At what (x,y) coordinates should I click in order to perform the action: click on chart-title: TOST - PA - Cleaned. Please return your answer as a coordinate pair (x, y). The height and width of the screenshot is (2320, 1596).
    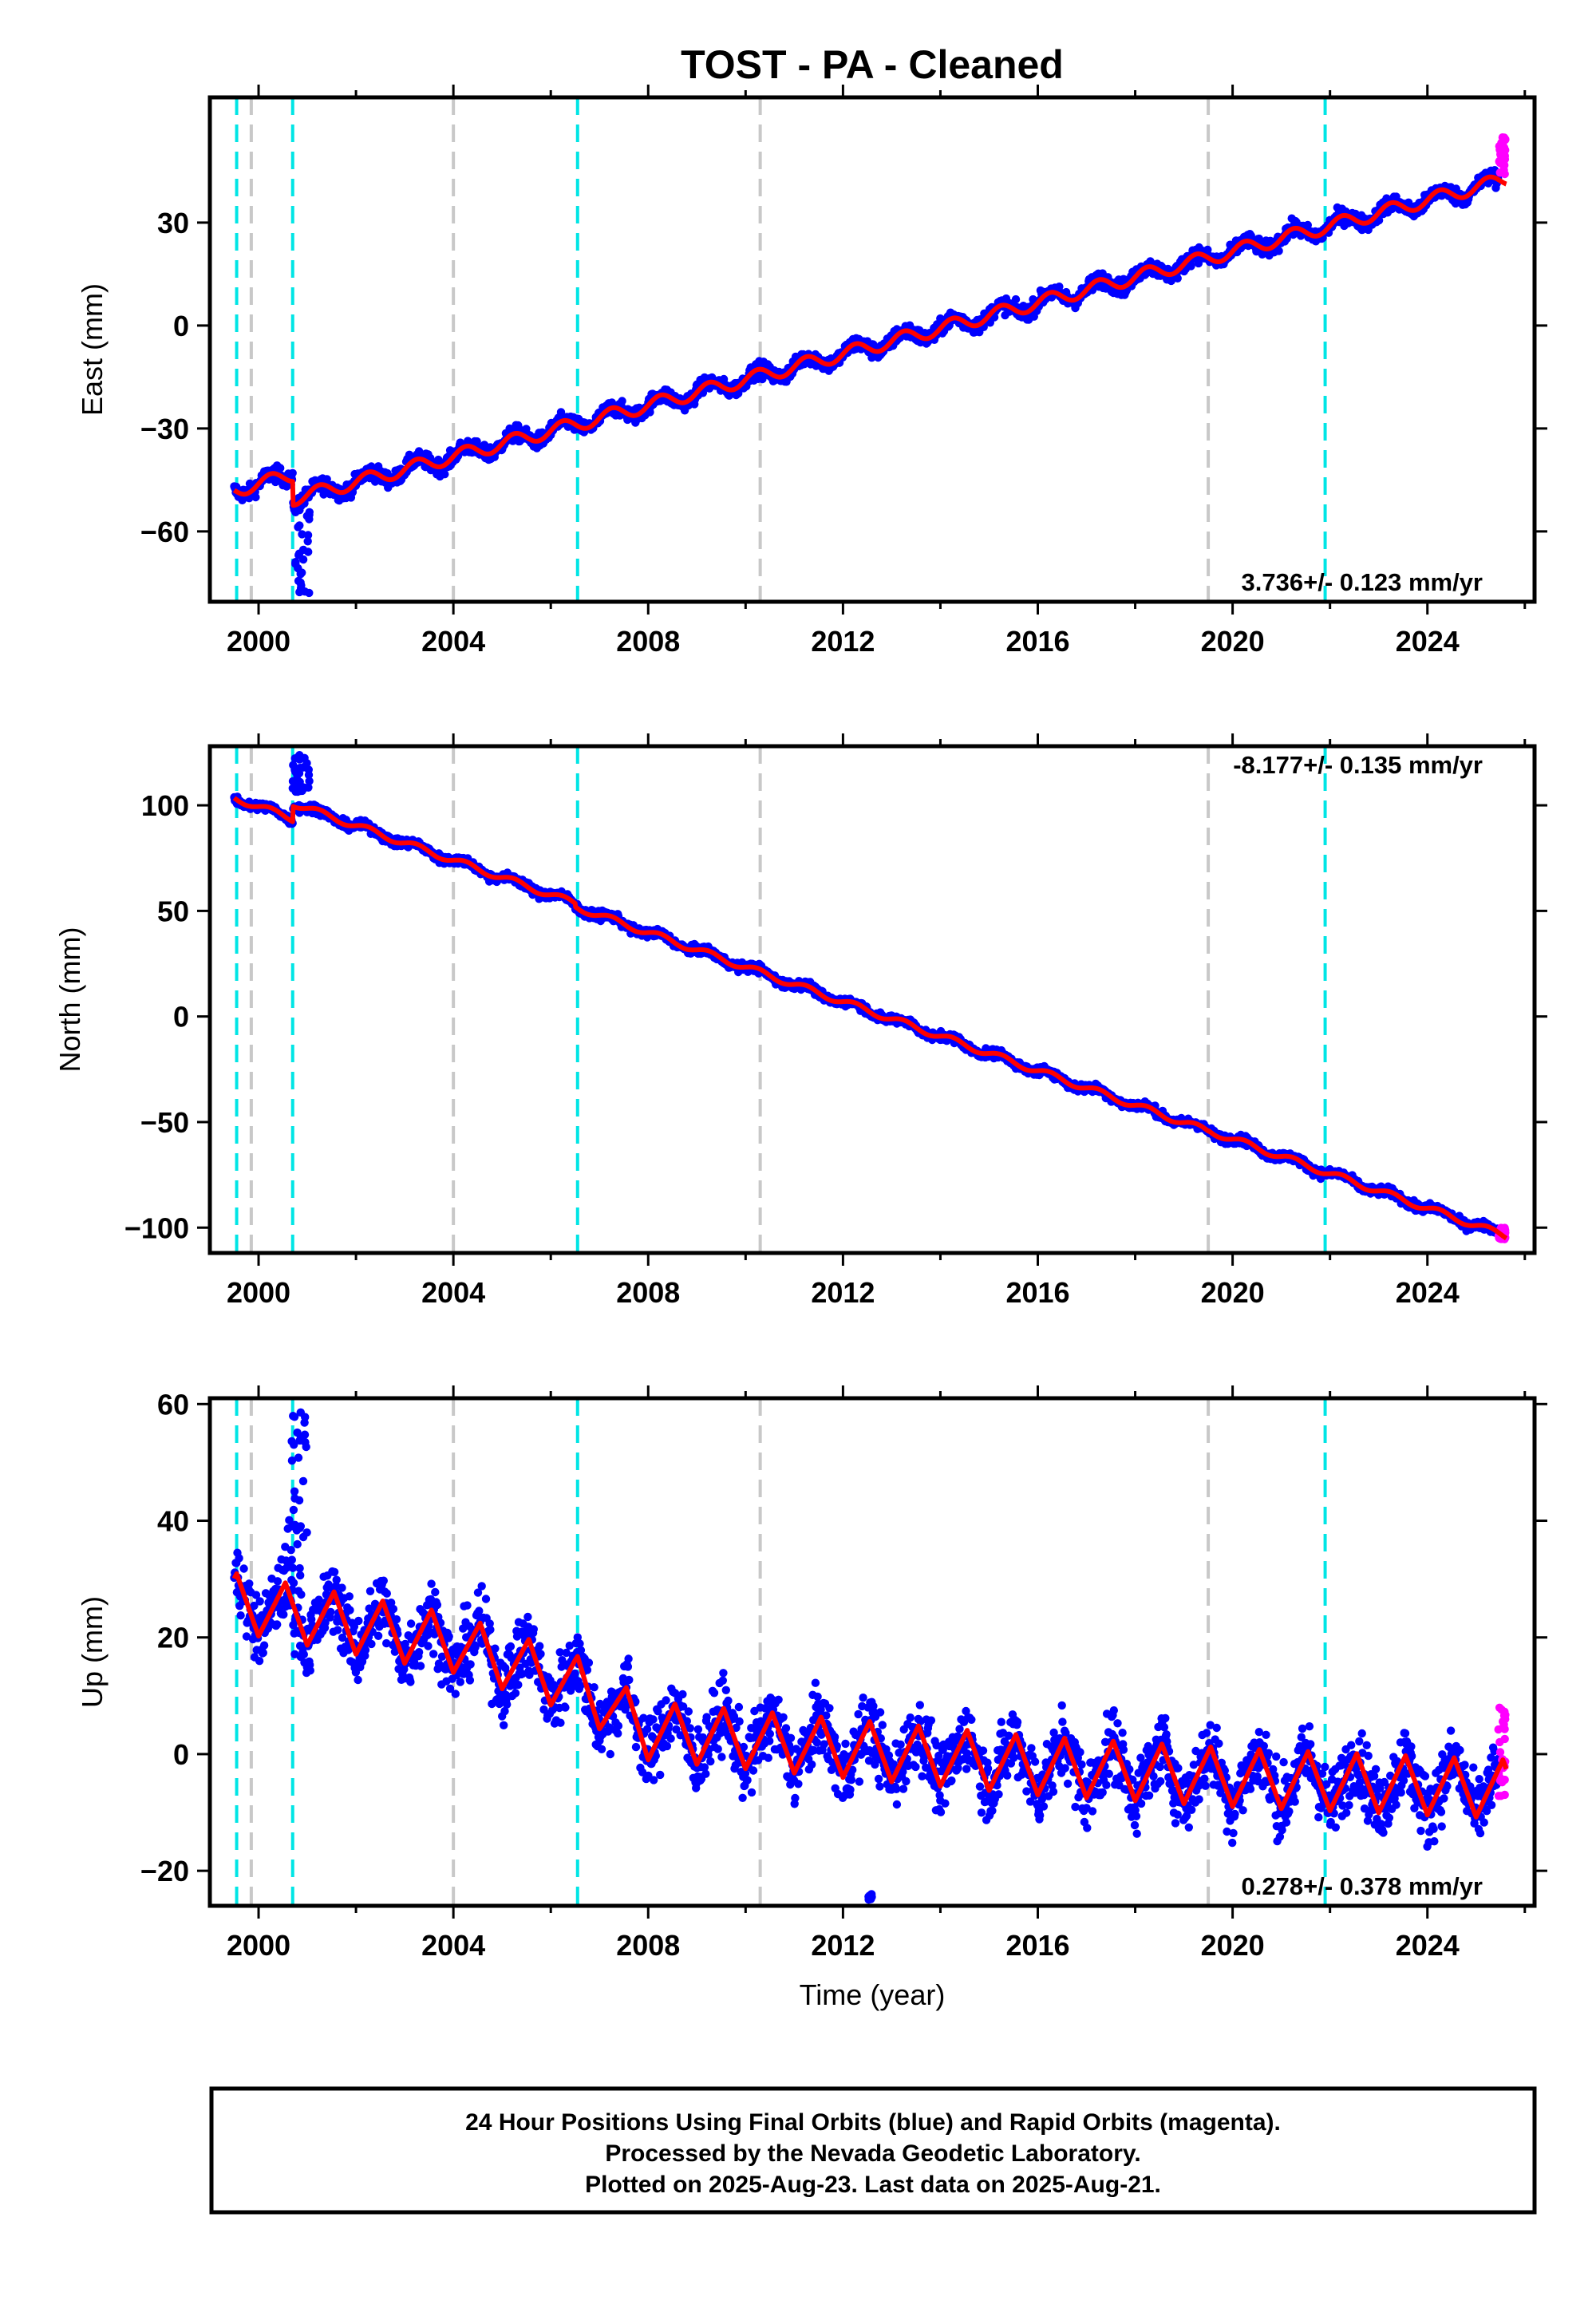
    Looking at the image, I should click on (873, 64).